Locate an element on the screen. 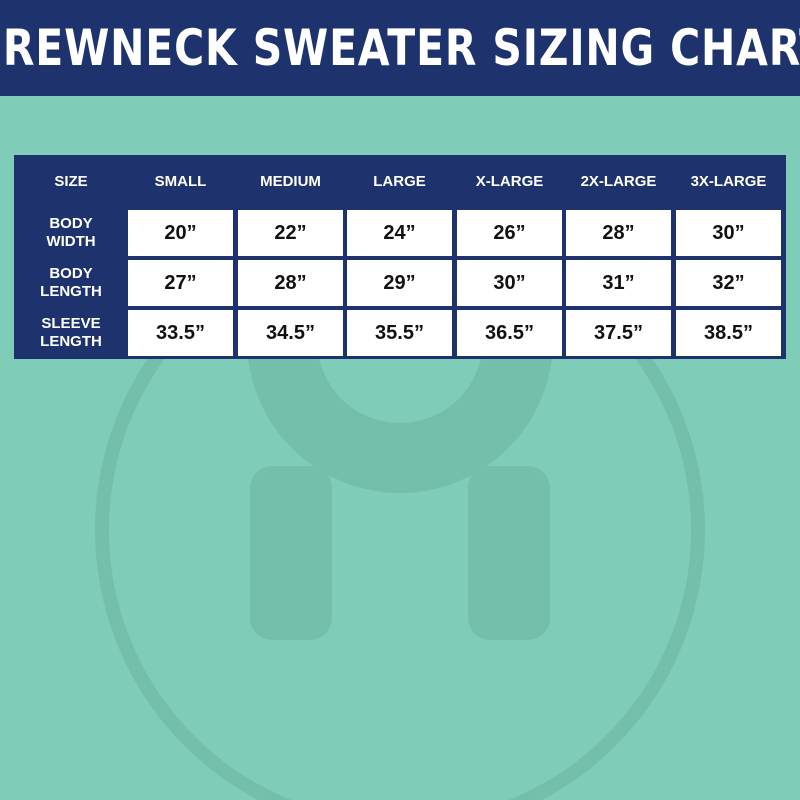 The width and height of the screenshot is (800, 800). row-label: SLEEVE LENGTH is located at coordinates (71, 333).